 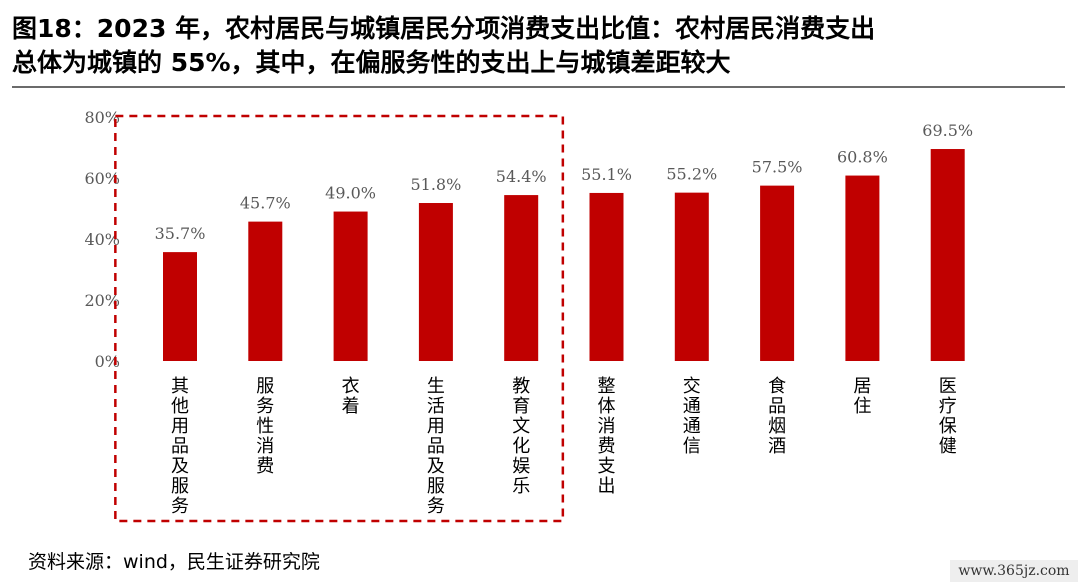 What do you see at coordinates (1014, 571) in the screenshot?
I see `watermark: www.365jz.com` at bounding box center [1014, 571].